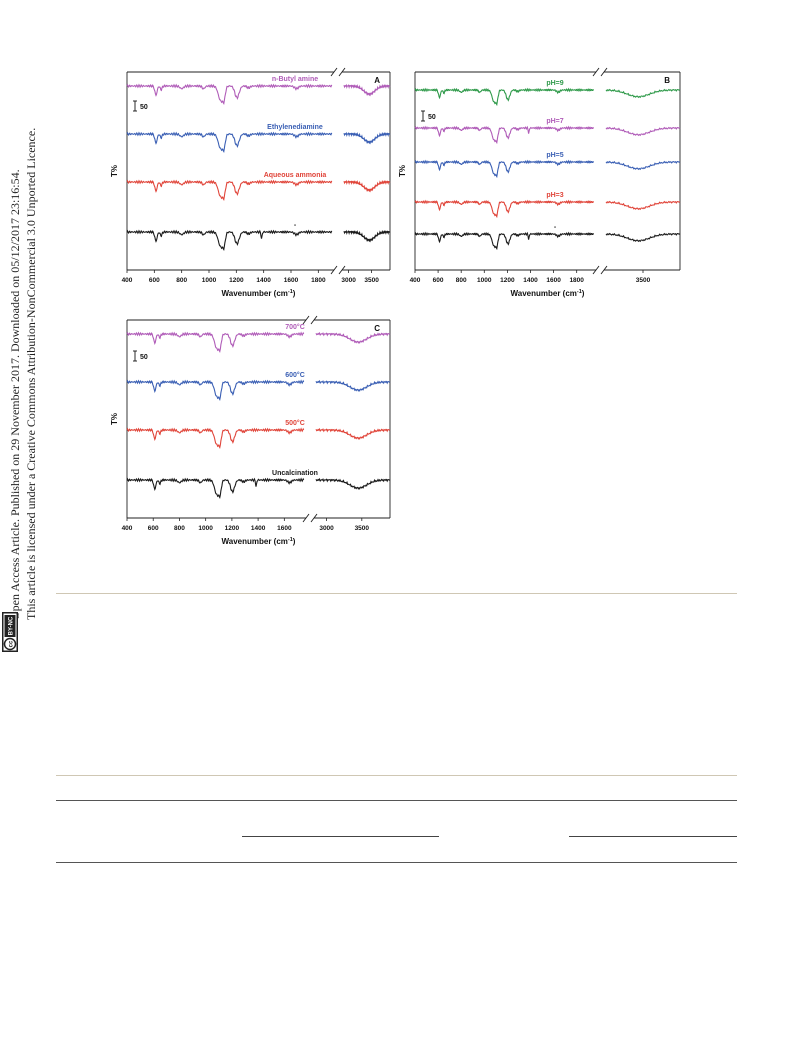 Image resolution: width=793 pixels, height=1039 pixels. I want to click on chart-c-tick-label-3000: 3000, so click(326, 528).